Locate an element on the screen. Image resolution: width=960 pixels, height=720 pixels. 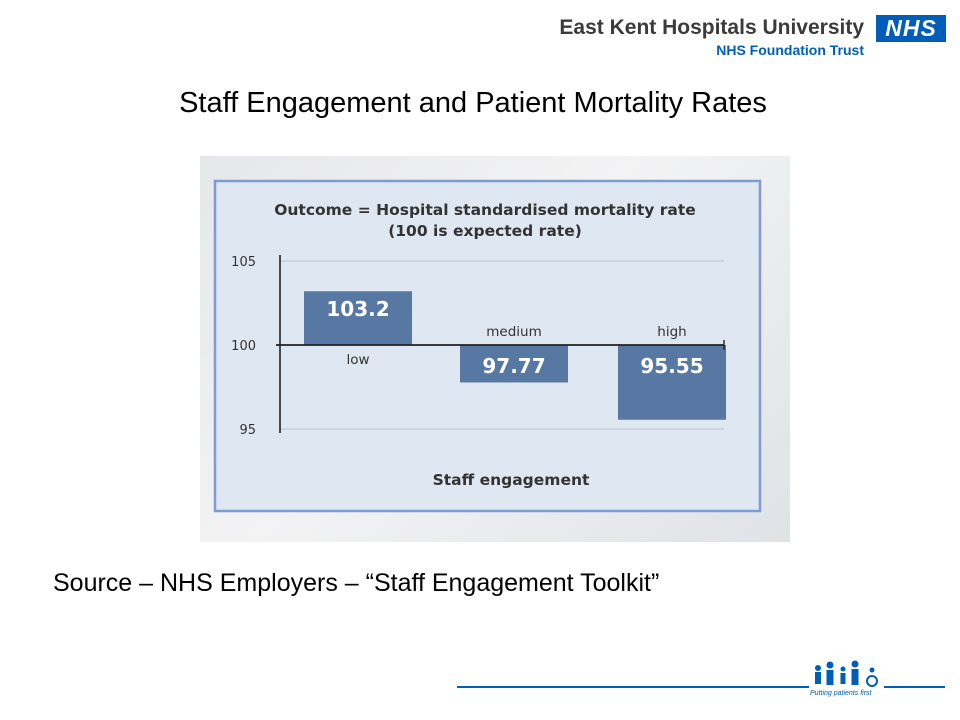
y-tick-label-100: 100 is located at coordinates (243, 346).